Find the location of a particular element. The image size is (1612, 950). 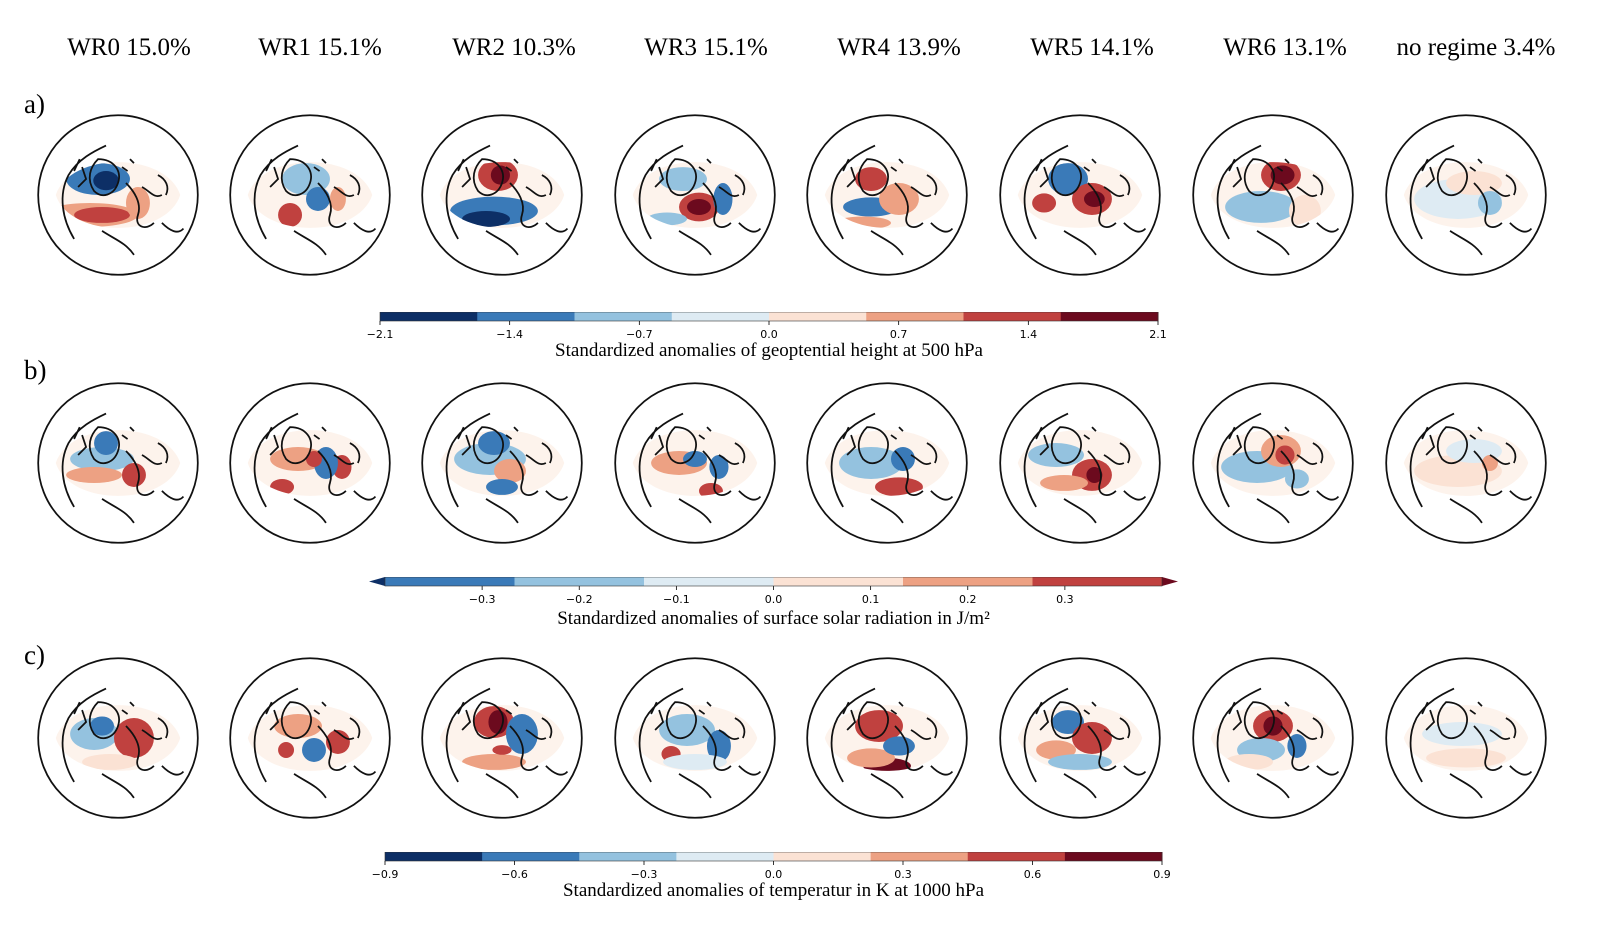

column-header-wr4: WR4 13.9% is located at coordinates (899, 47).